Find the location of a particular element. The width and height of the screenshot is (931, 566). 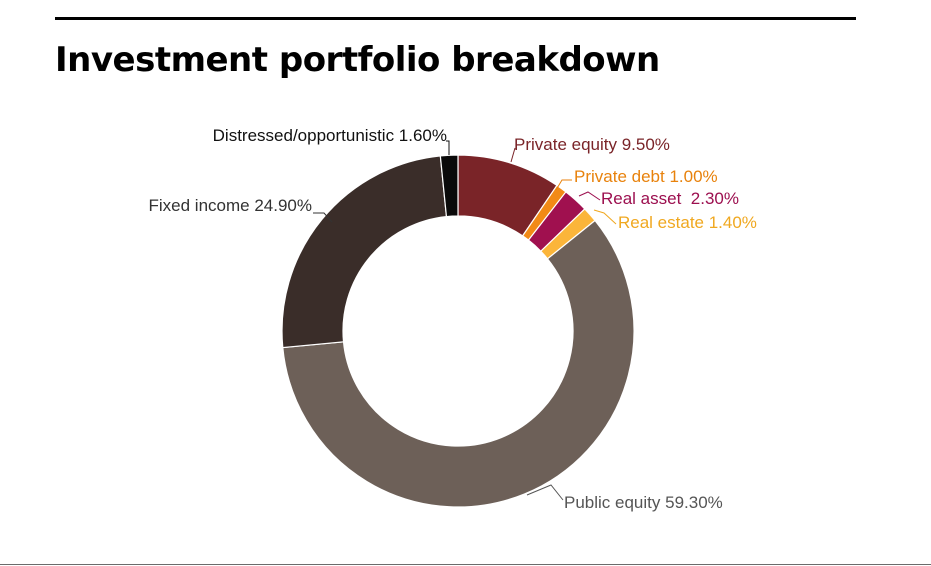

slice-distressed-opportunistic is located at coordinates (449, 186).